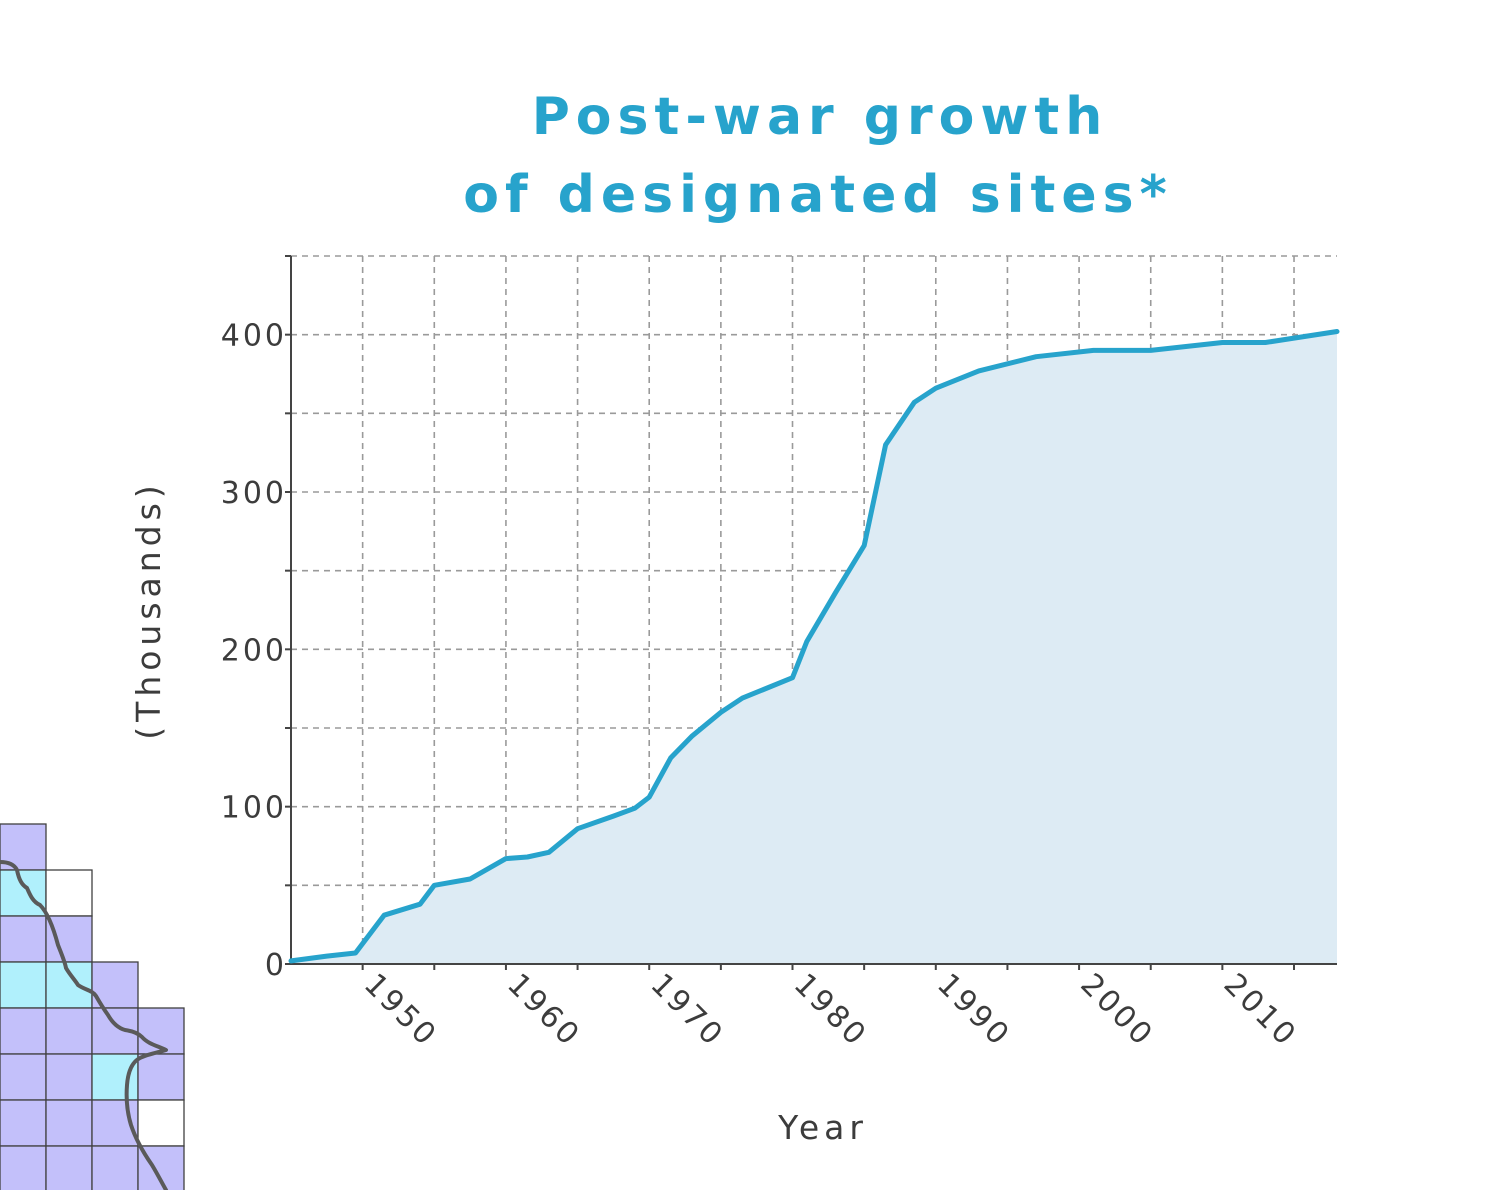 The height and width of the screenshot is (1190, 1500). I want to click on map-inset-tiles, so click(92, 1006).